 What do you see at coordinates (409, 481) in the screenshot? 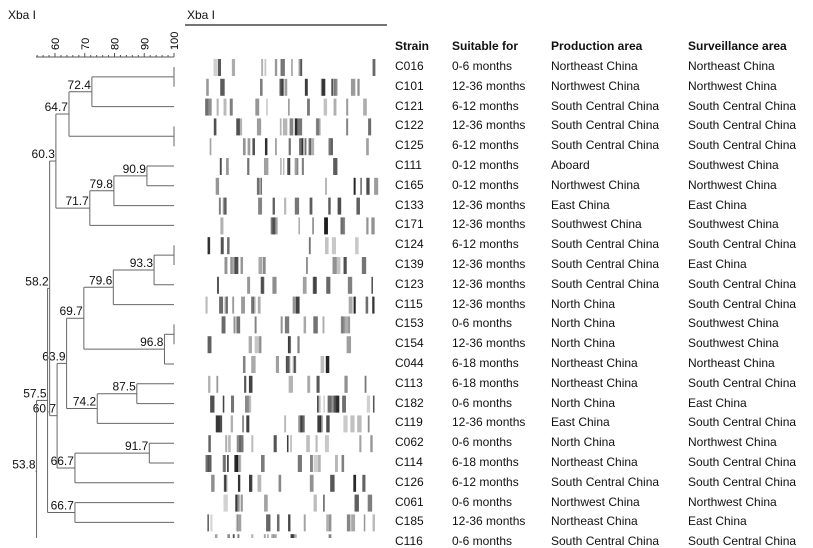
I see `strain-cell: C126` at bounding box center [409, 481].